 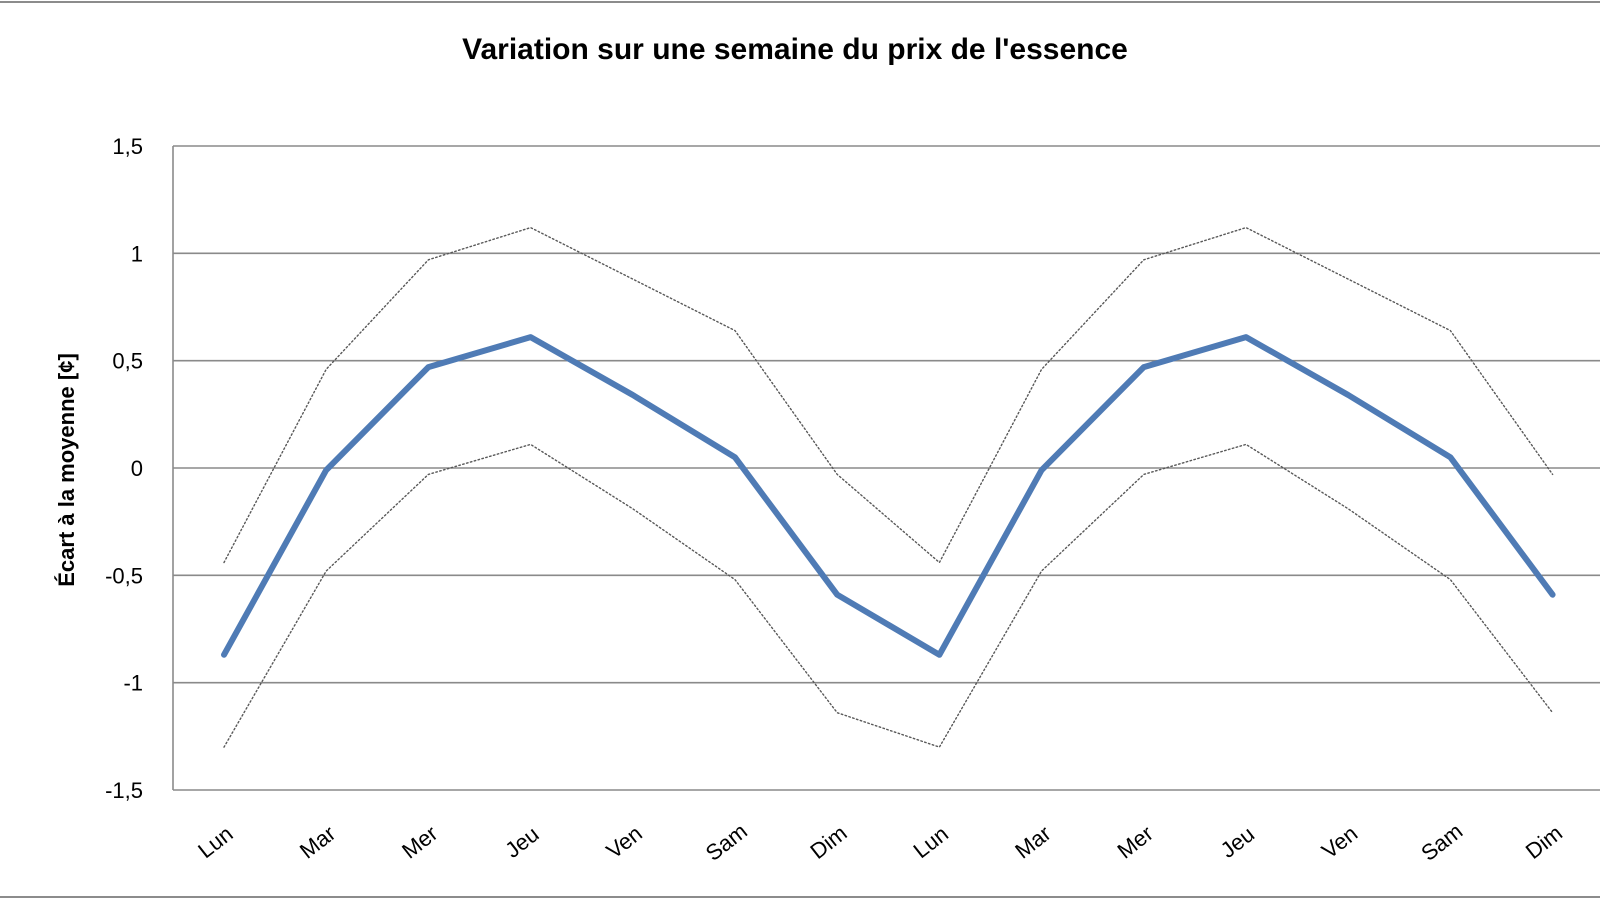 What do you see at coordinates (124, 468) in the screenshot?
I see `y-tick-labels: 1,5 1 0,5 0 -0,5 -1 -1,5` at bounding box center [124, 468].